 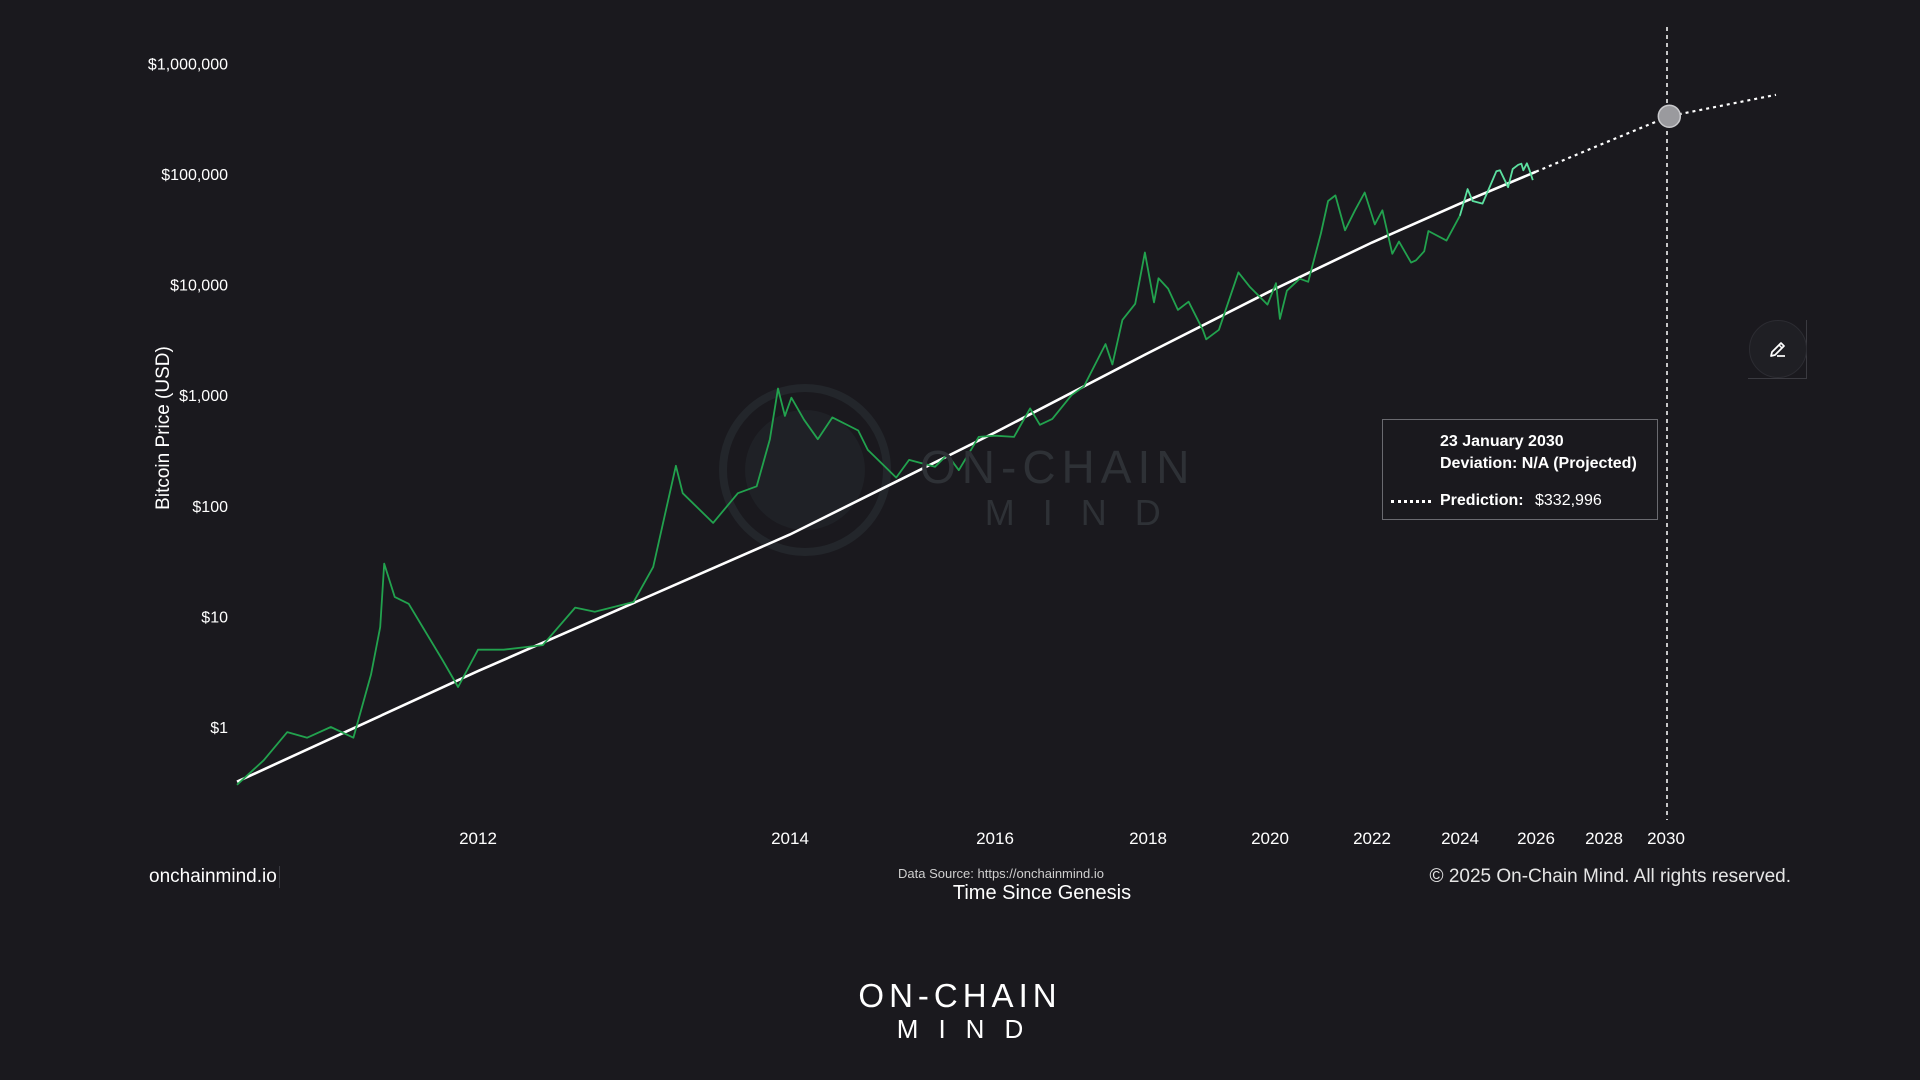 What do you see at coordinates (970, 1029) in the screenshot?
I see `brand-line2: MIND` at bounding box center [970, 1029].